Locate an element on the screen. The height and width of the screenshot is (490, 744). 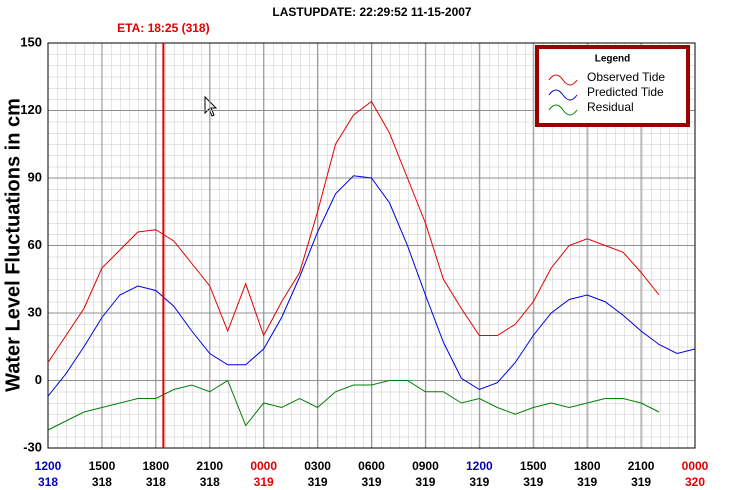
x-tick-label: 0300 is located at coordinates (317, 466).